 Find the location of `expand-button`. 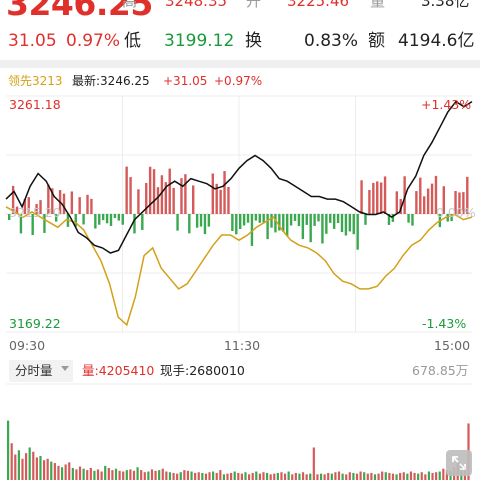

expand-button is located at coordinates (459, 463).